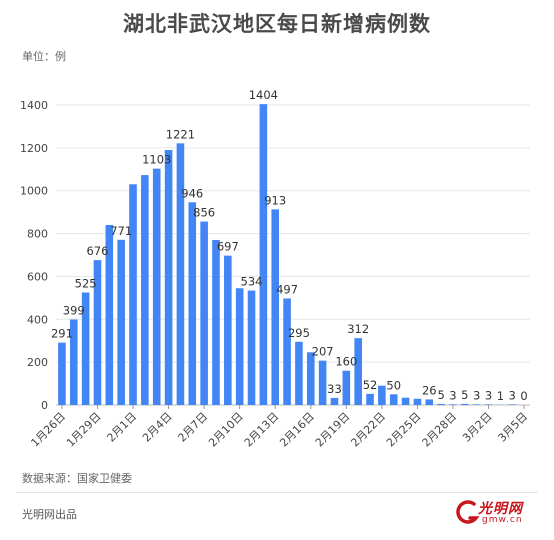 This screenshot has width=554, height=540. Describe the element at coordinates (62, 334) in the screenshot. I see `data-label: 291` at that location.